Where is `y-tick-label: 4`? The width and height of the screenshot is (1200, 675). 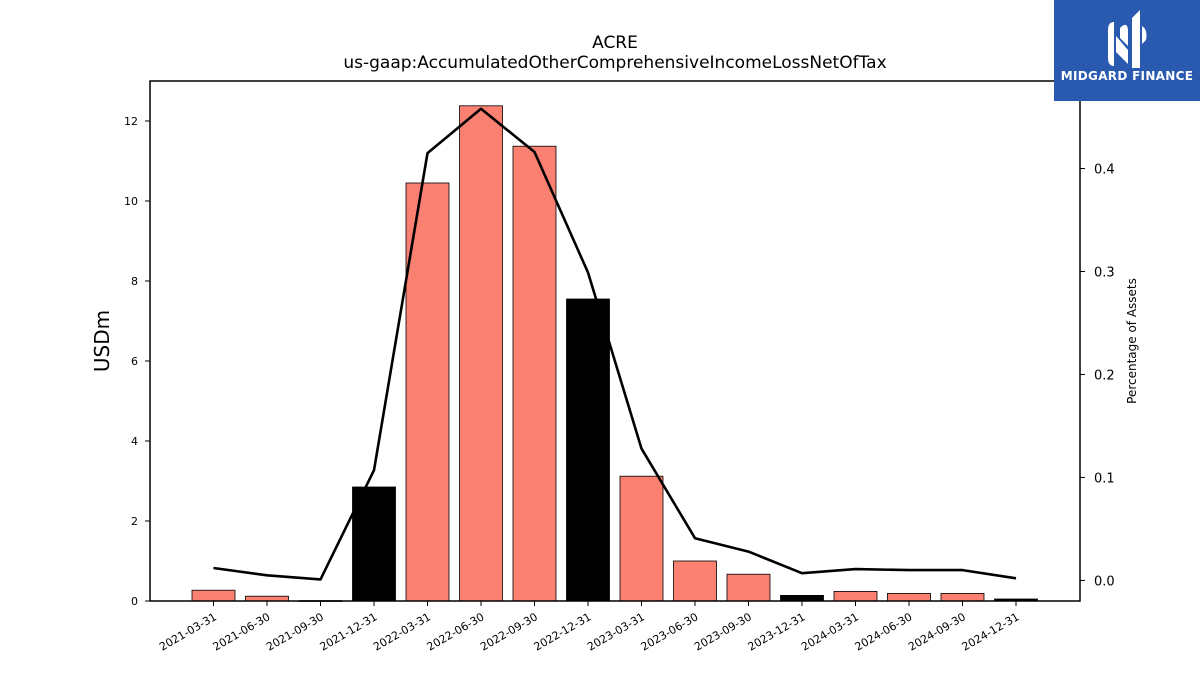 y-tick-label: 4 is located at coordinates (134, 441).